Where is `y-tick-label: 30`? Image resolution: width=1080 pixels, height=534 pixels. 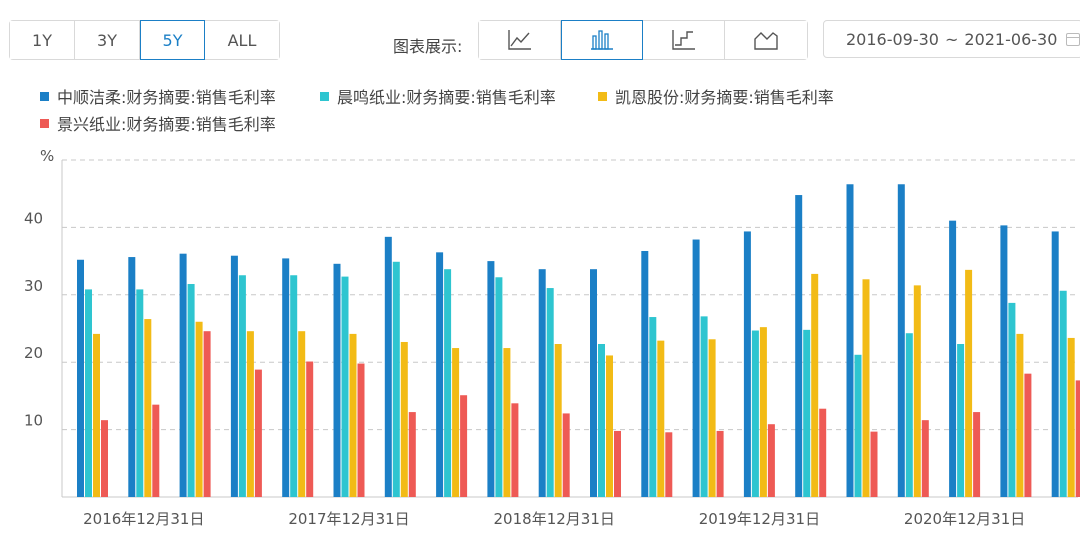
y-tick-label: 30 is located at coordinates (33, 286).